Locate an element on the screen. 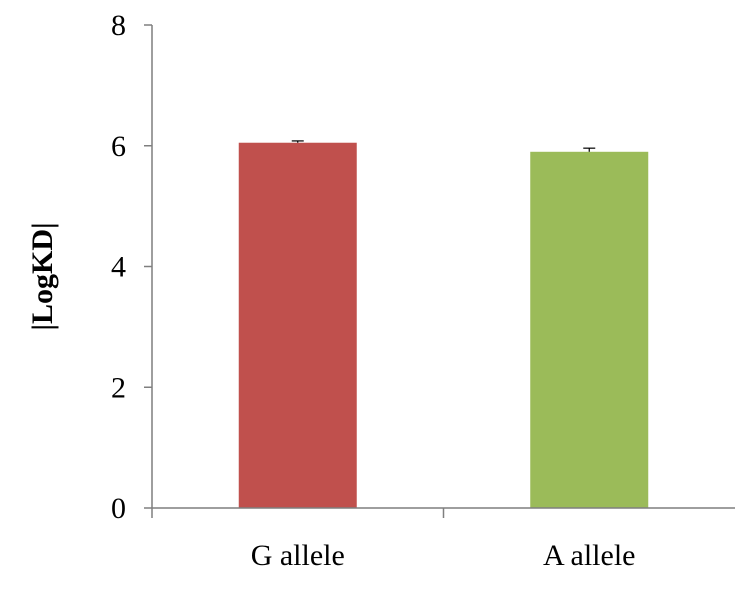  x-category-label: G allele is located at coordinates (298, 555).